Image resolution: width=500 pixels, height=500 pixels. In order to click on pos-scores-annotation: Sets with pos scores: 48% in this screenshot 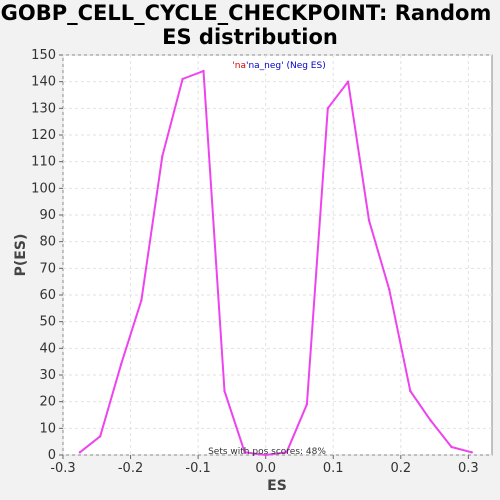, I will do `click(267, 452)`.